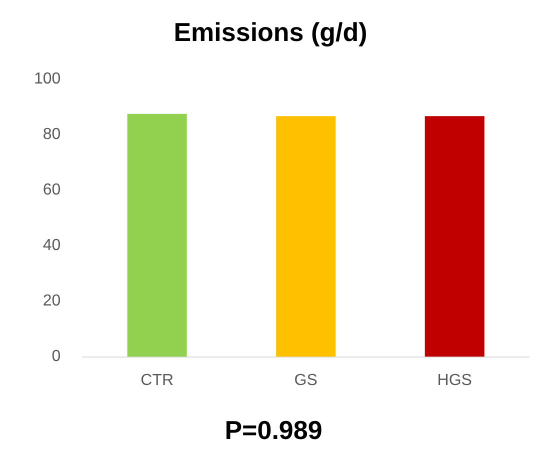 This screenshot has height=462, width=547. Describe the element at coordinates (51, 301) in the screenshot. I see `y-tick-label: 20` at that location.